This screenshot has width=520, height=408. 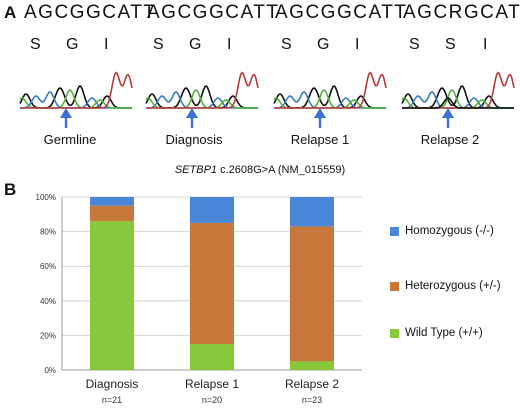 I want to click on sequence-diagnosis: AGCGGCATT, so click(x=213, y=12).